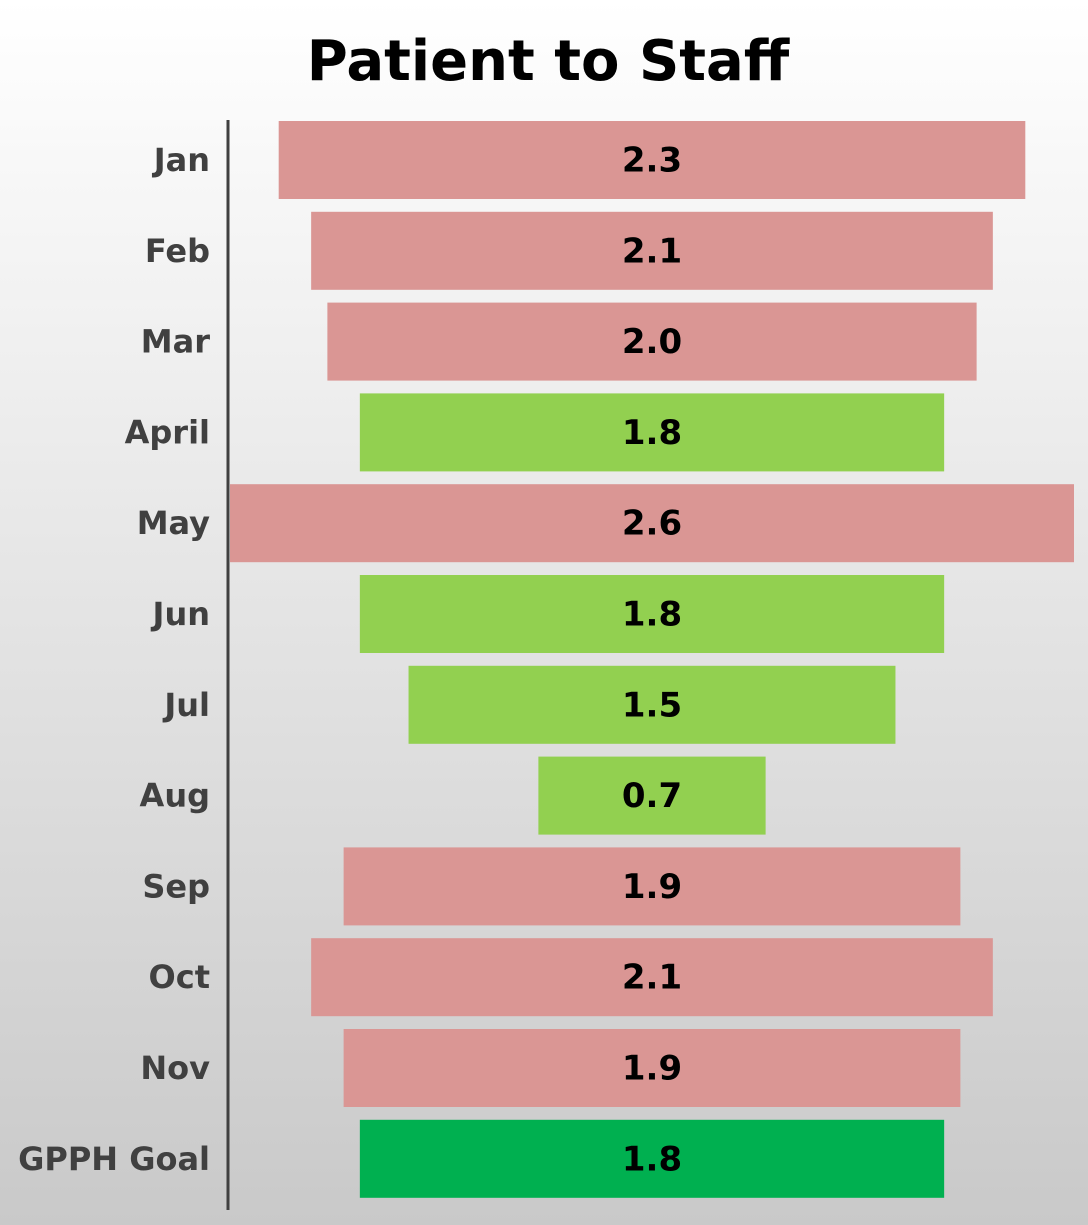  Describe the element at coordinates (186, 705) in the screenshot. I see `category-label: Jul` at that location.